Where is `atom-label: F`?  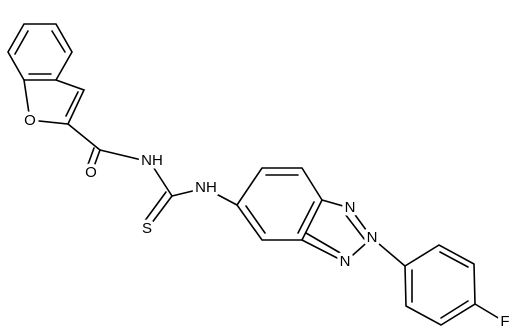
atom-label: F is located at coordinates (504, 321).